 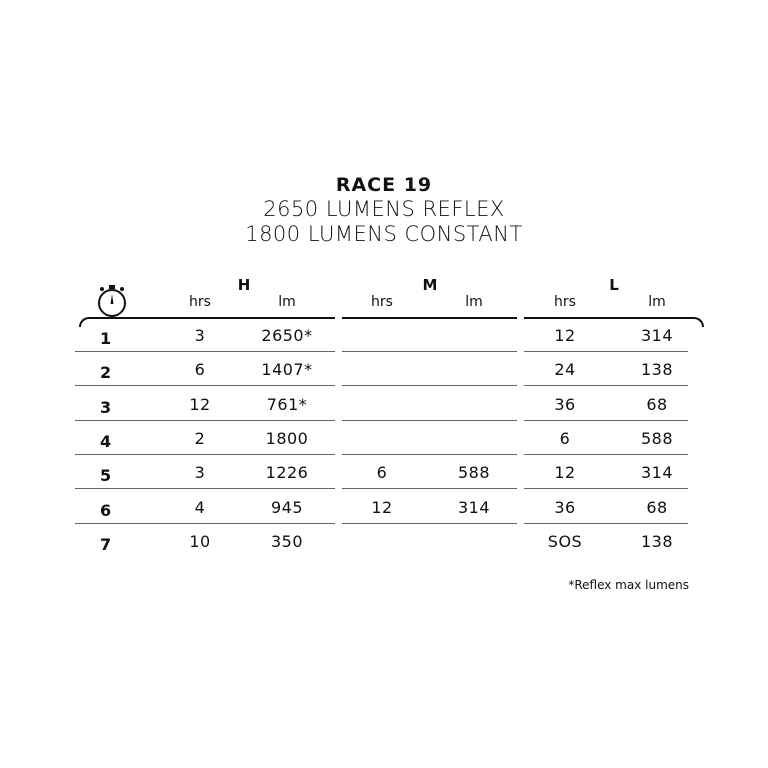 What do you see at coordinates (200, 438) in the screenshot?
I see `table-cell: 2` at bounding box center [200, 438].